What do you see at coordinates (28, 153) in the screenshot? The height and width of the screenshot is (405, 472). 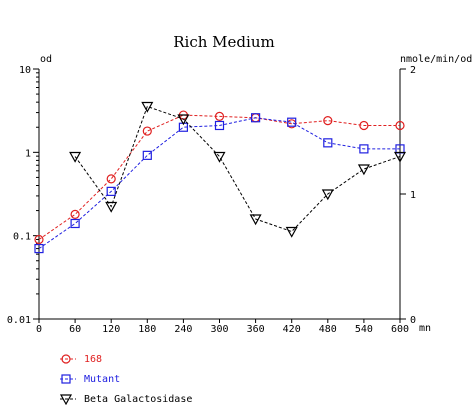 I see `y-left-tick-label-1: 1` at bounding box center [28, 153].